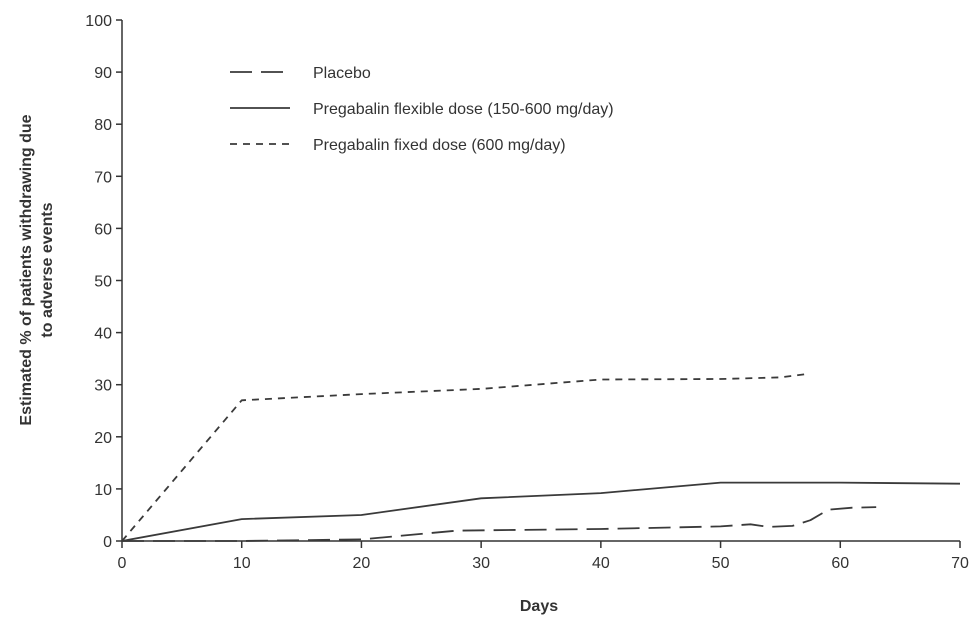  I want to click on y-tick-label: 80, so click(103, 125).